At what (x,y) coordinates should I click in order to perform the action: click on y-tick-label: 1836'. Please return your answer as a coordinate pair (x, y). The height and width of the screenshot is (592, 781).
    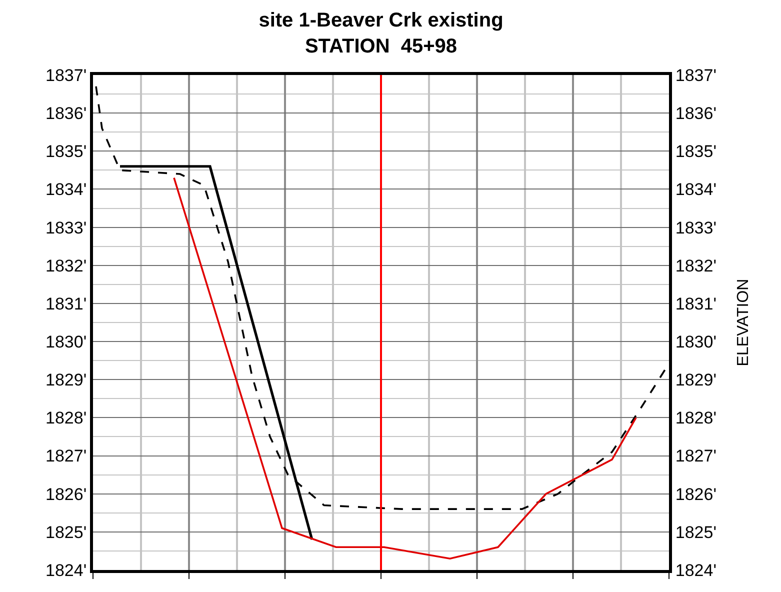
    Looking at the image, I should click on (66, 114).